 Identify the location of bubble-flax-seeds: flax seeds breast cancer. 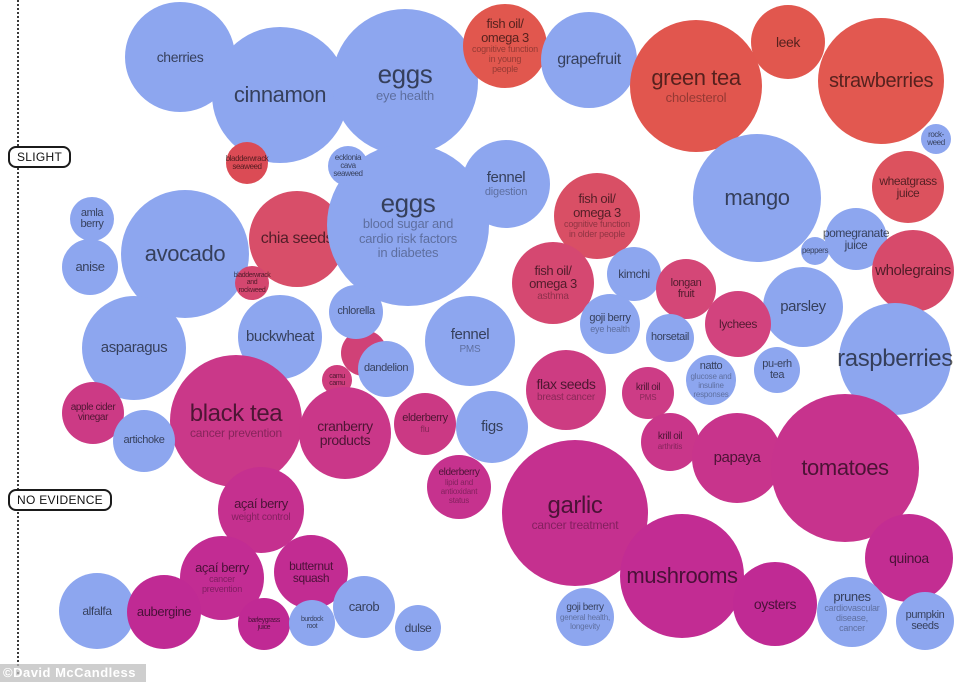
(566, 390).